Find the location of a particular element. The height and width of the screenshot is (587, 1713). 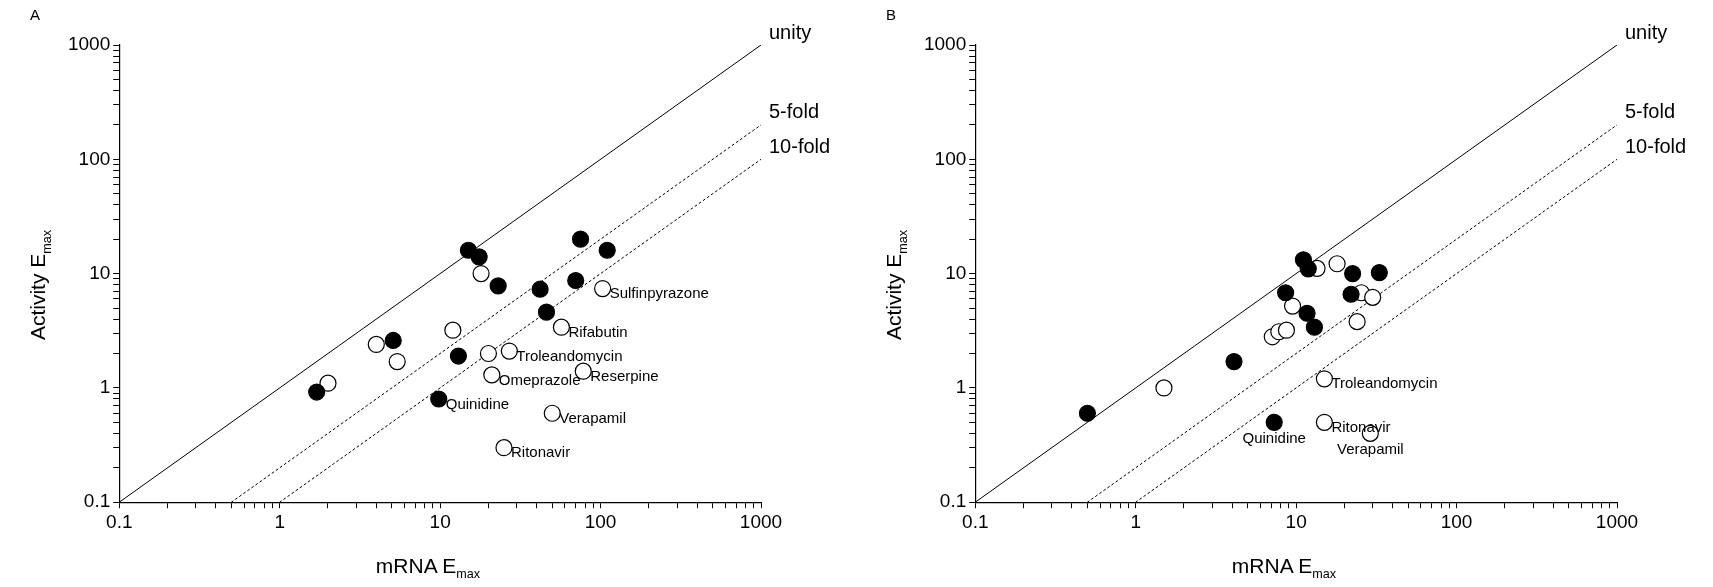

annotation: Rifabutin is located at coordinates (598, 331).